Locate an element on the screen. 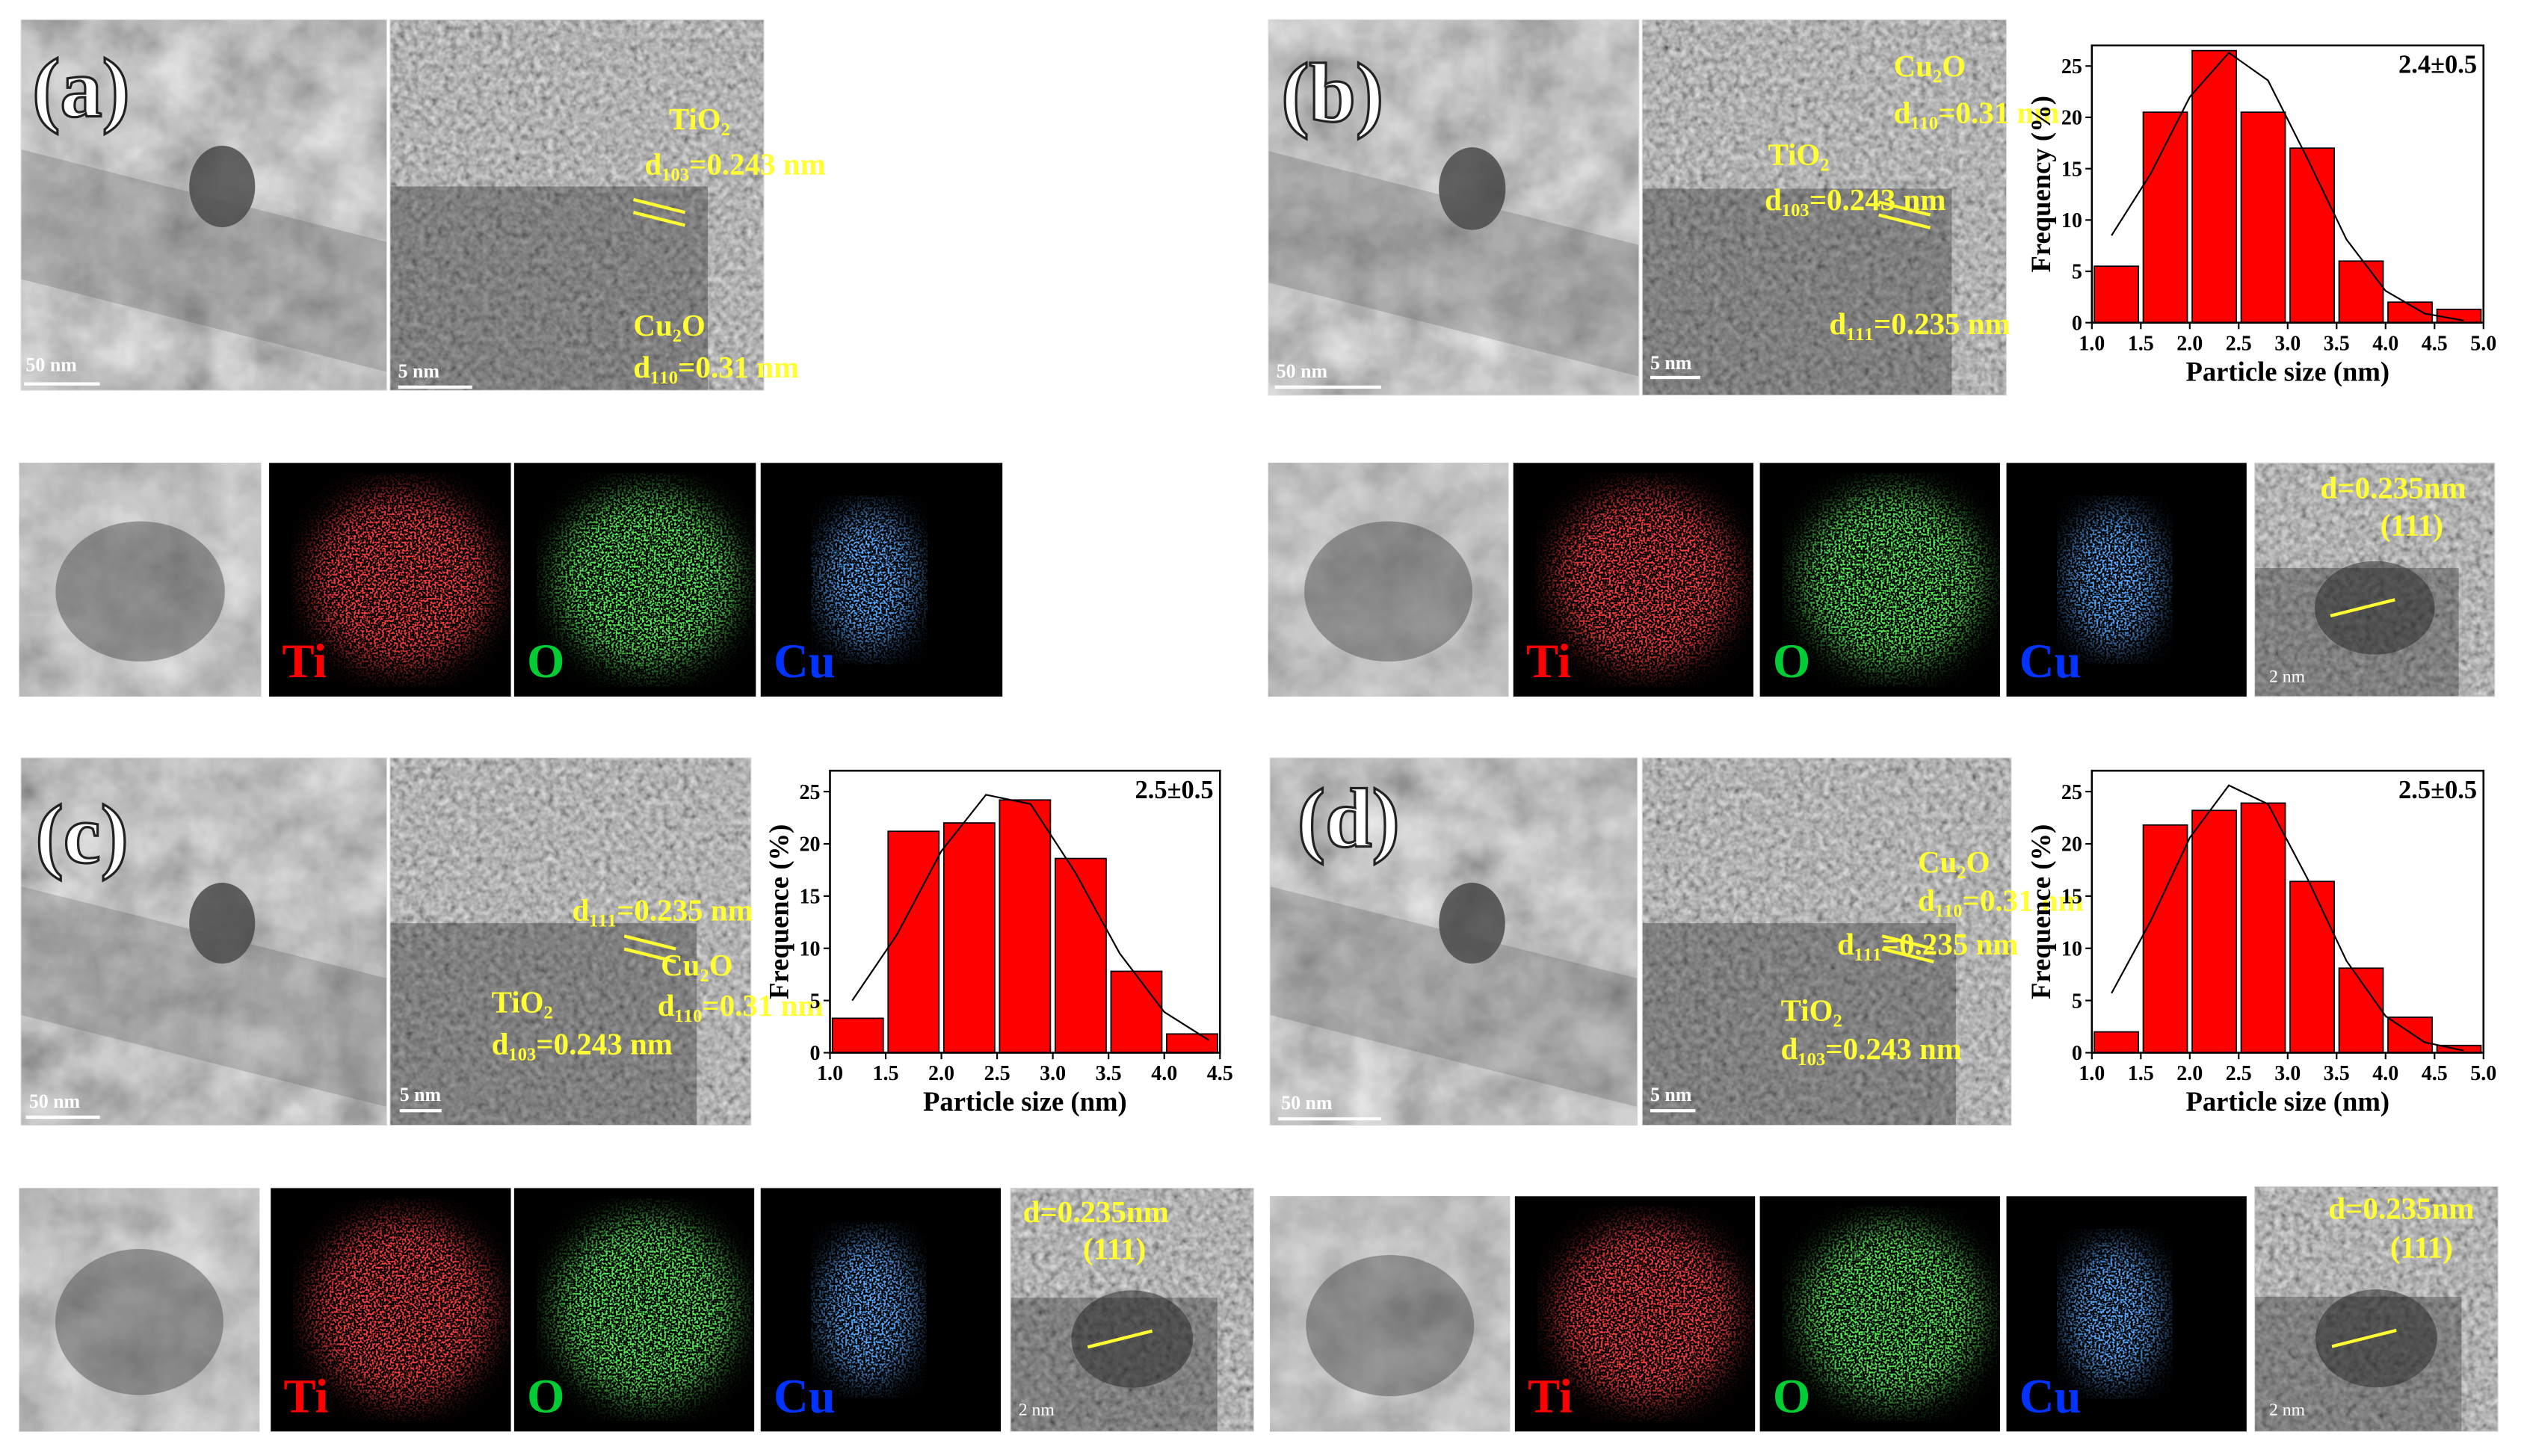  panel-label: (a) is located at coordinates (81, 89).